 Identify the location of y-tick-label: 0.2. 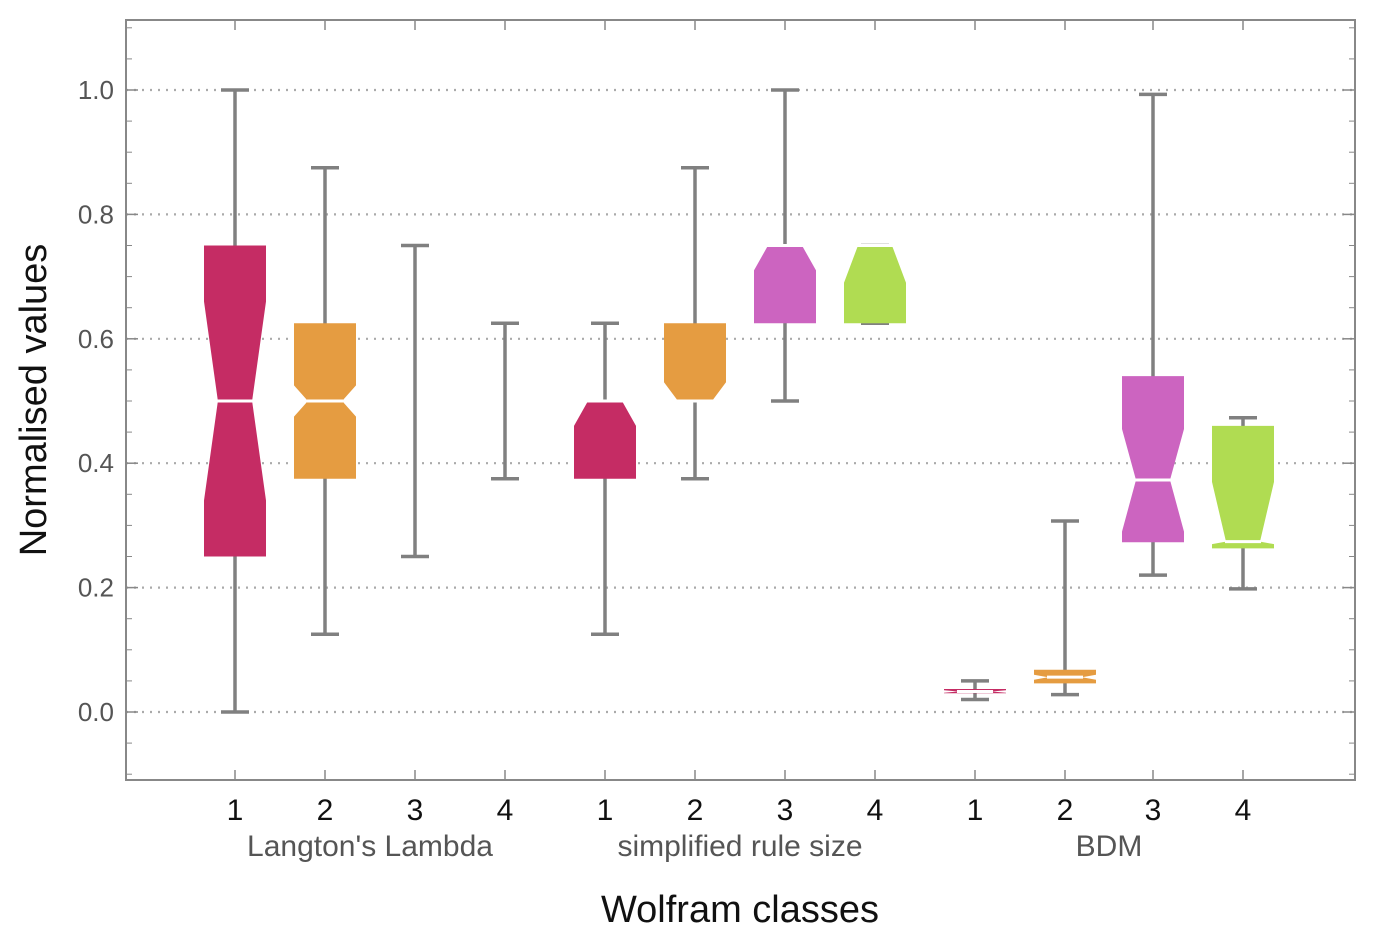
(96, 588).